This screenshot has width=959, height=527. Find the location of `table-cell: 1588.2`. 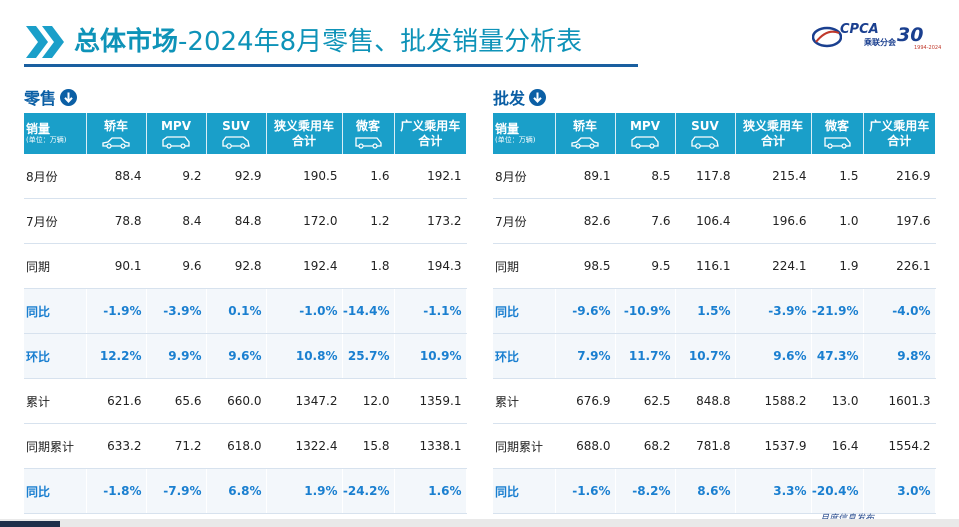

table-cell: 1588.2 is located at coordinates (773, 401).